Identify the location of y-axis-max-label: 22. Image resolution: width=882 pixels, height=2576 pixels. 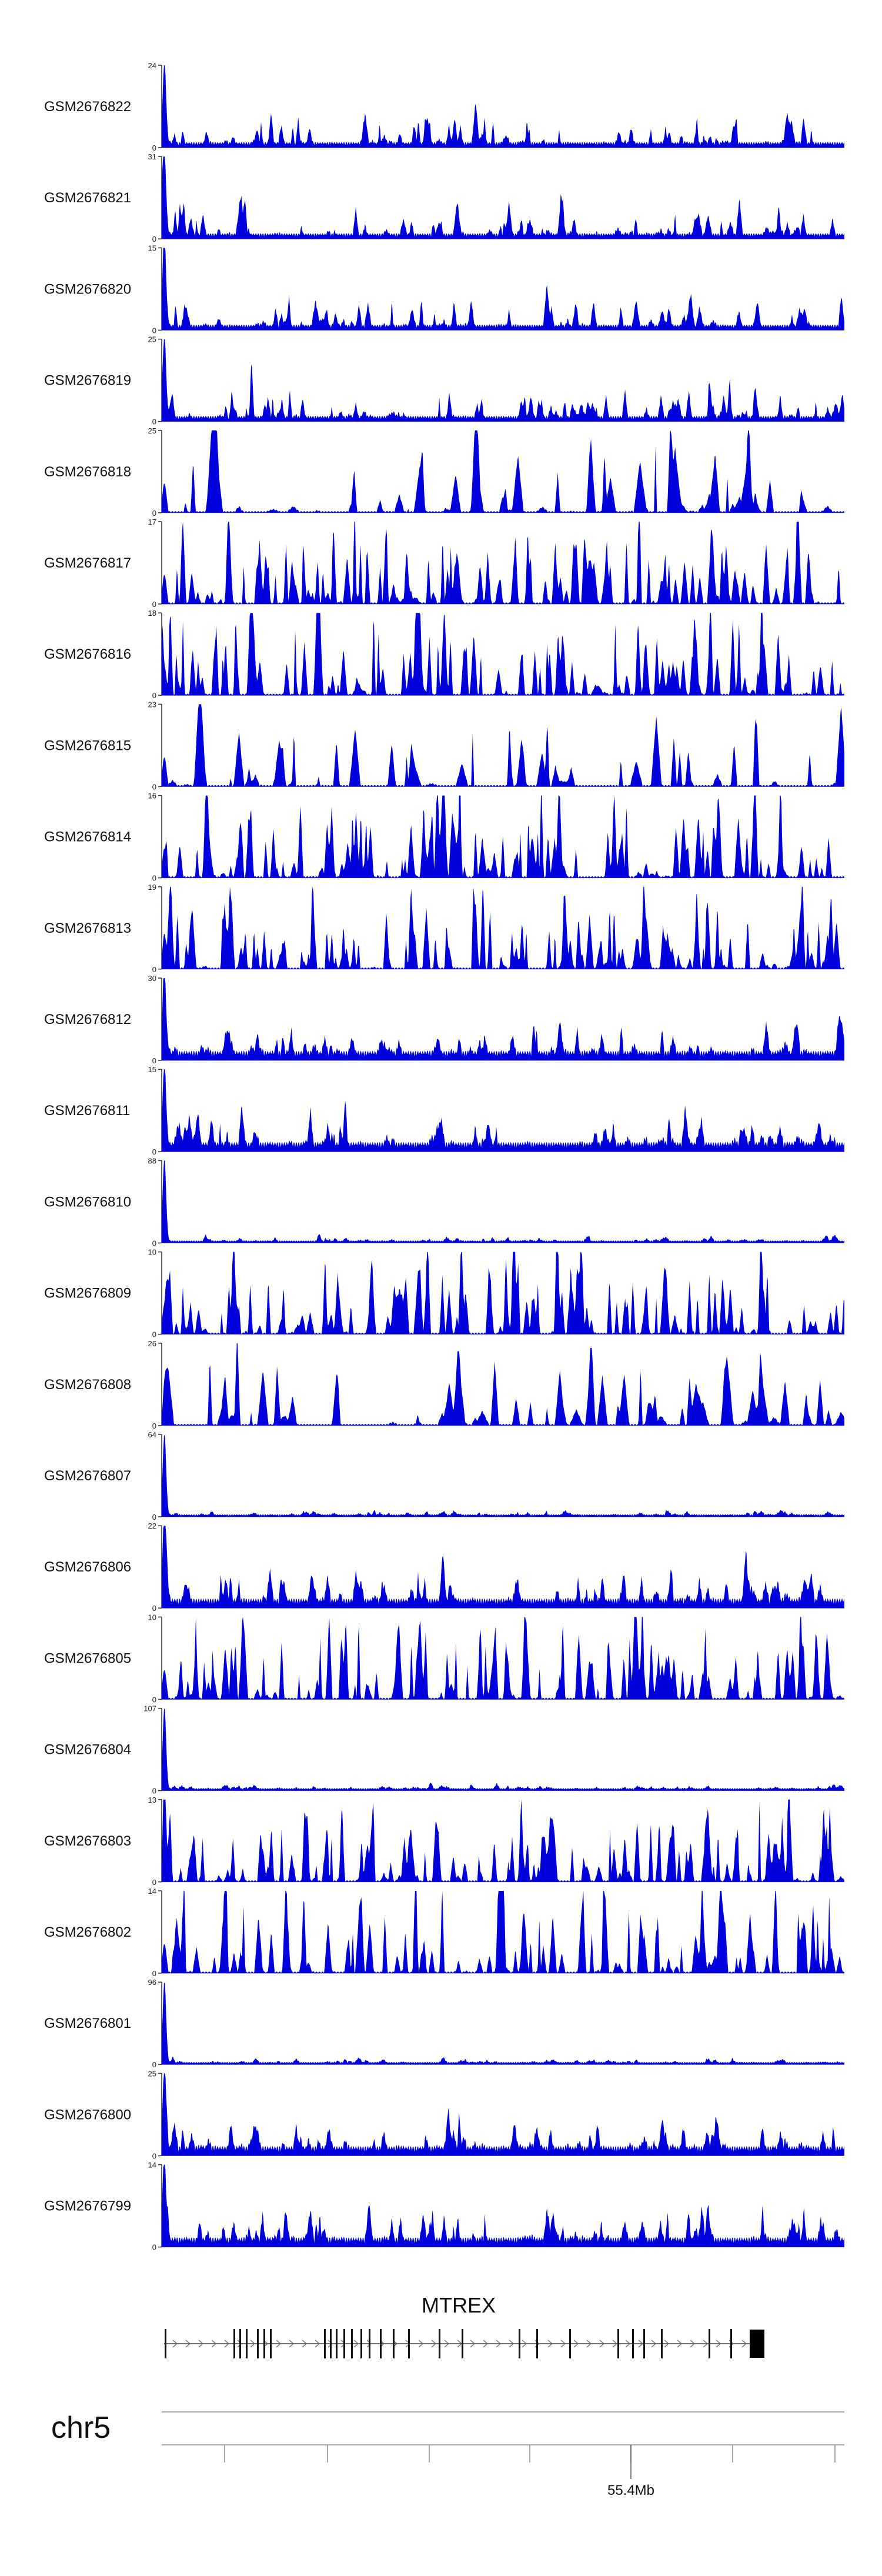
(152, 1525).